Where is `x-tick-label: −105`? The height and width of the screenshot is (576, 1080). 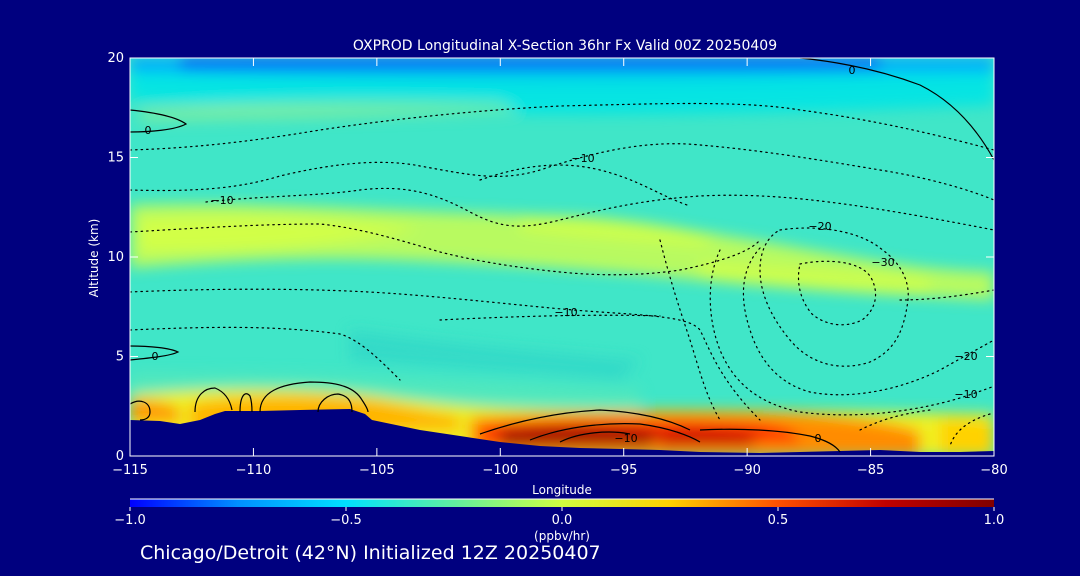 x-tick-label: −105 is located at coordinates (377, 470).